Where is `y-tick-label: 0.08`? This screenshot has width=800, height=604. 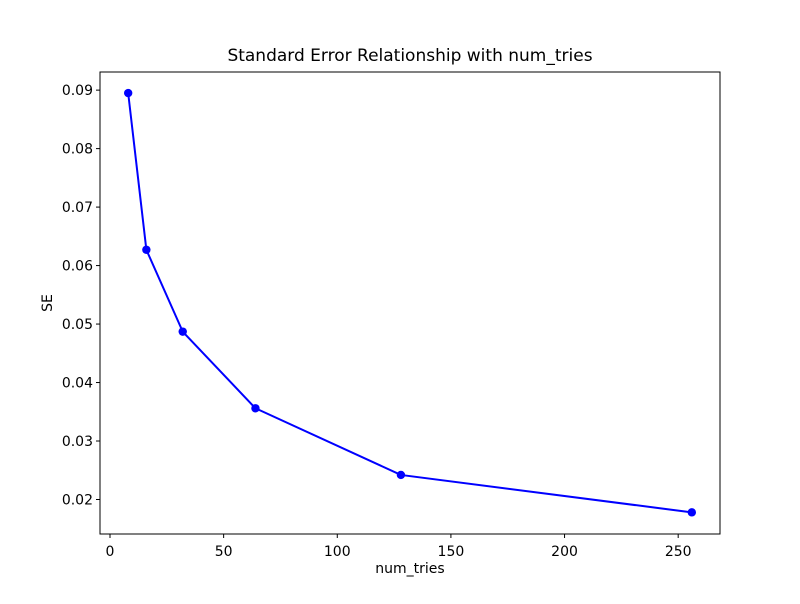
y-tick-label: 0.08 is located at coordinates (77, 150).